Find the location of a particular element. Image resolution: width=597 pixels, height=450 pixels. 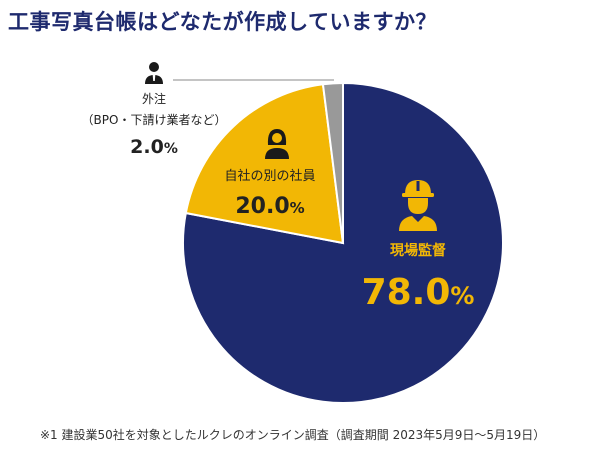

site-supervisor-value-unit: % is located at coordinates (462, 296).